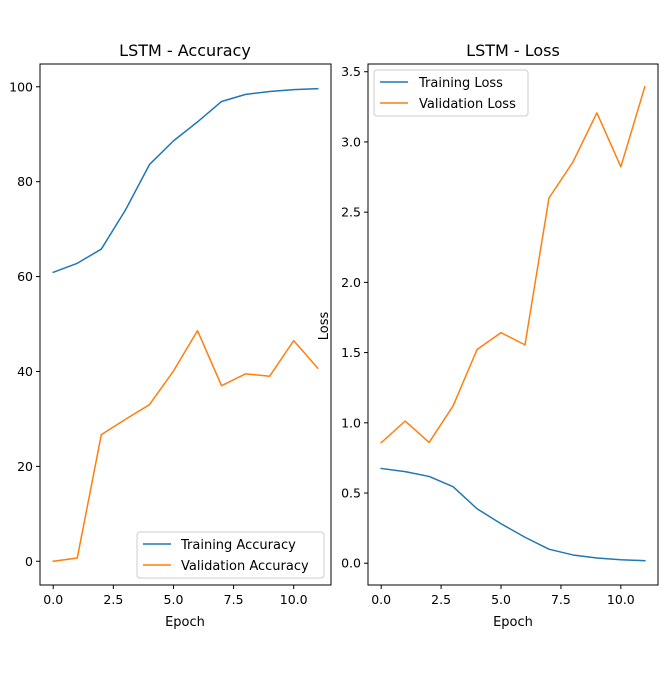 Image resolution: width=667 pixels, height=685 pixels. I want to click on loss-legend-label-training: Training Loss, so click(460, 83).